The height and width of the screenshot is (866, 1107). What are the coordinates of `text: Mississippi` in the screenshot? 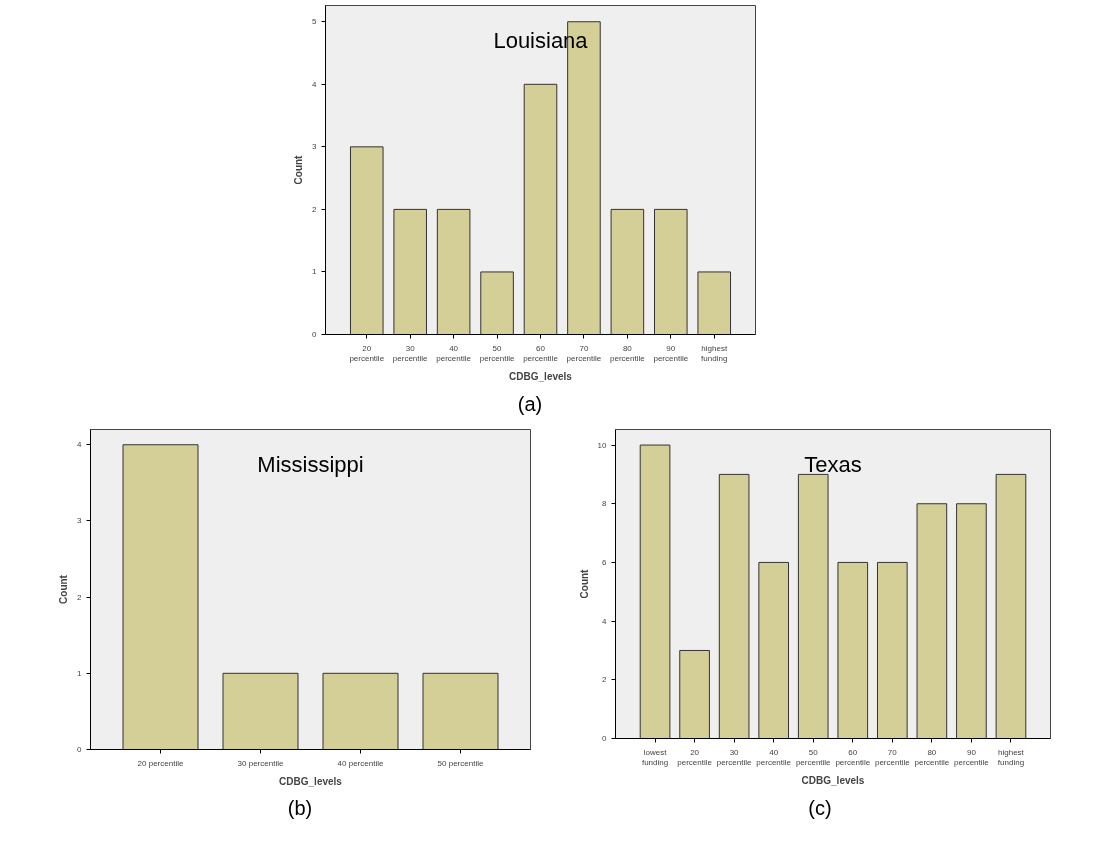 It's located at (310, 464).